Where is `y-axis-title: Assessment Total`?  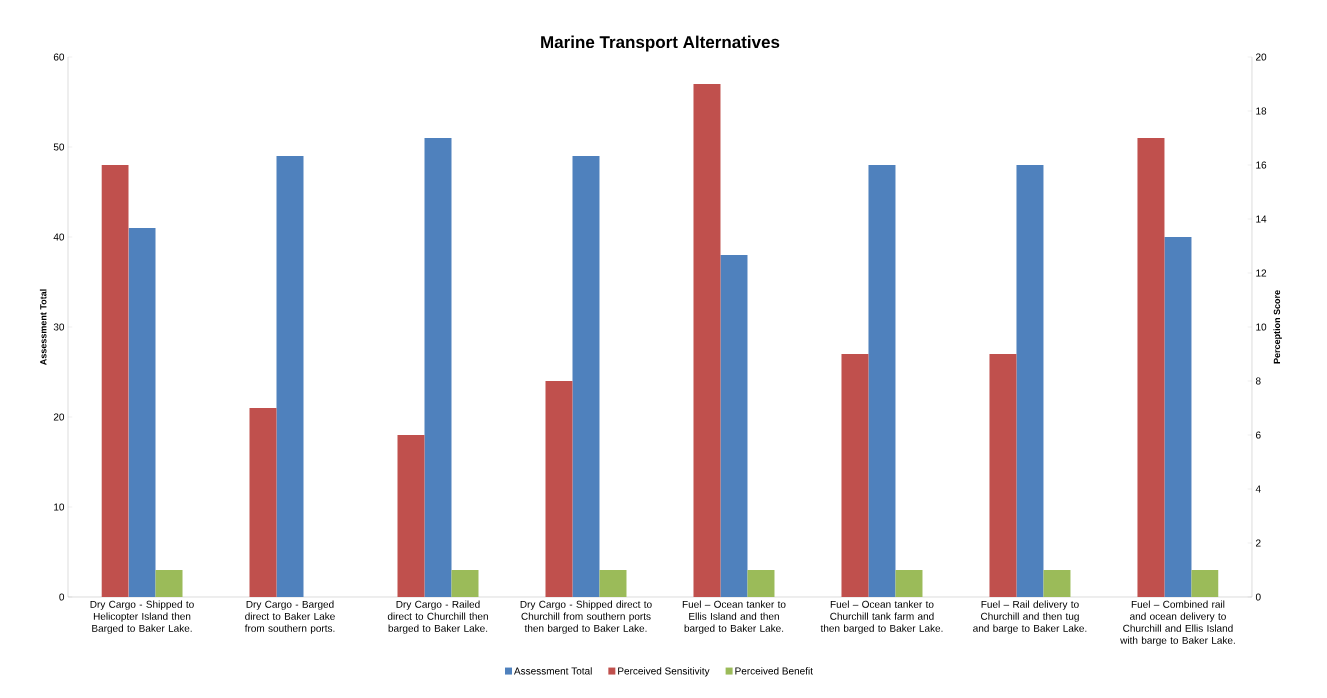 y-axis-title: Assessment Total is located at coordinates (43, 327).